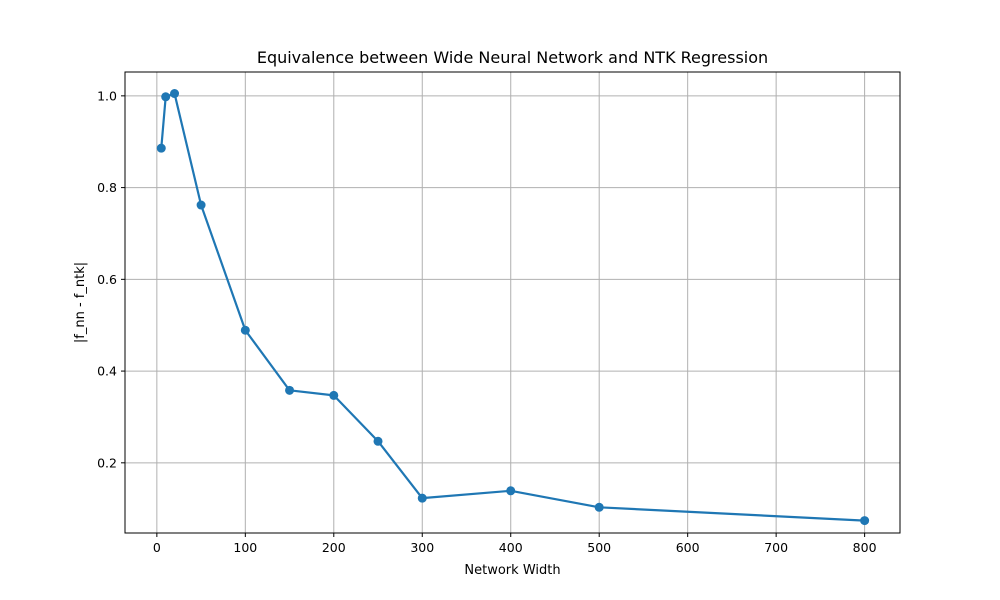  What do you see at coordinates (107, 187) in the screenshot?
I see `y-tick-label: 0.8` at bounding box center [107, 187].